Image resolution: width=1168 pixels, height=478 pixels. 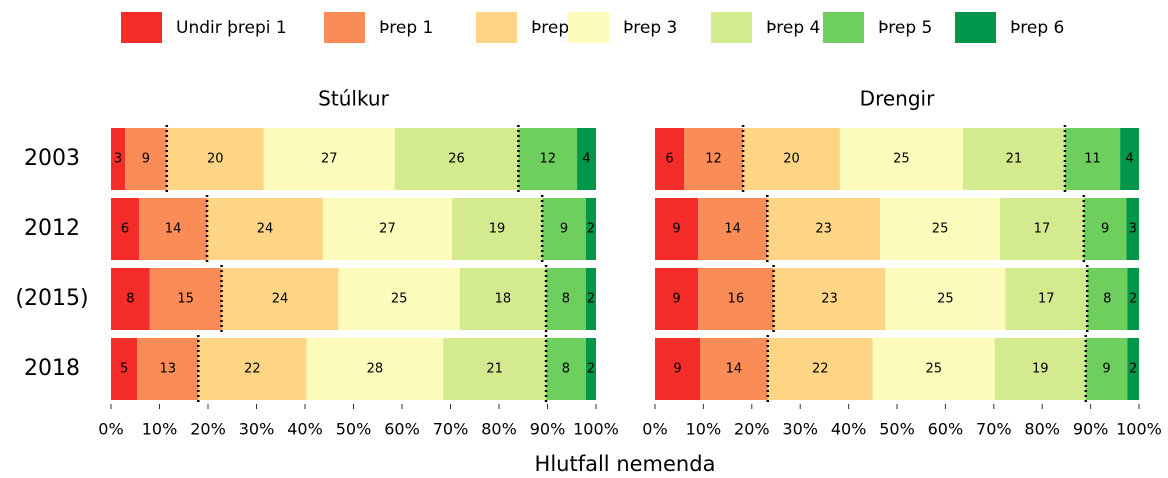 What do you see at coordinates (994, 429) in the screenshot?
I see `x-tick-label: 70%` at bounding box center [994, 429].